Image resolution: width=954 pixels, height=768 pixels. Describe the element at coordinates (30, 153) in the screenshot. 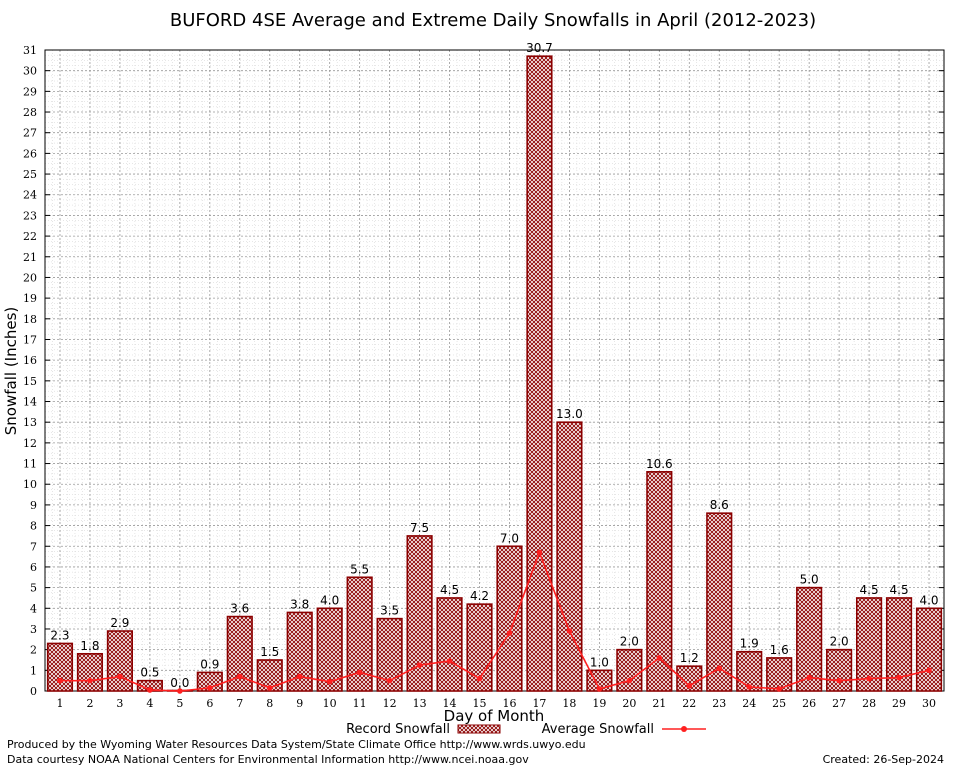

I see `y-tick-label: 26` at that location.